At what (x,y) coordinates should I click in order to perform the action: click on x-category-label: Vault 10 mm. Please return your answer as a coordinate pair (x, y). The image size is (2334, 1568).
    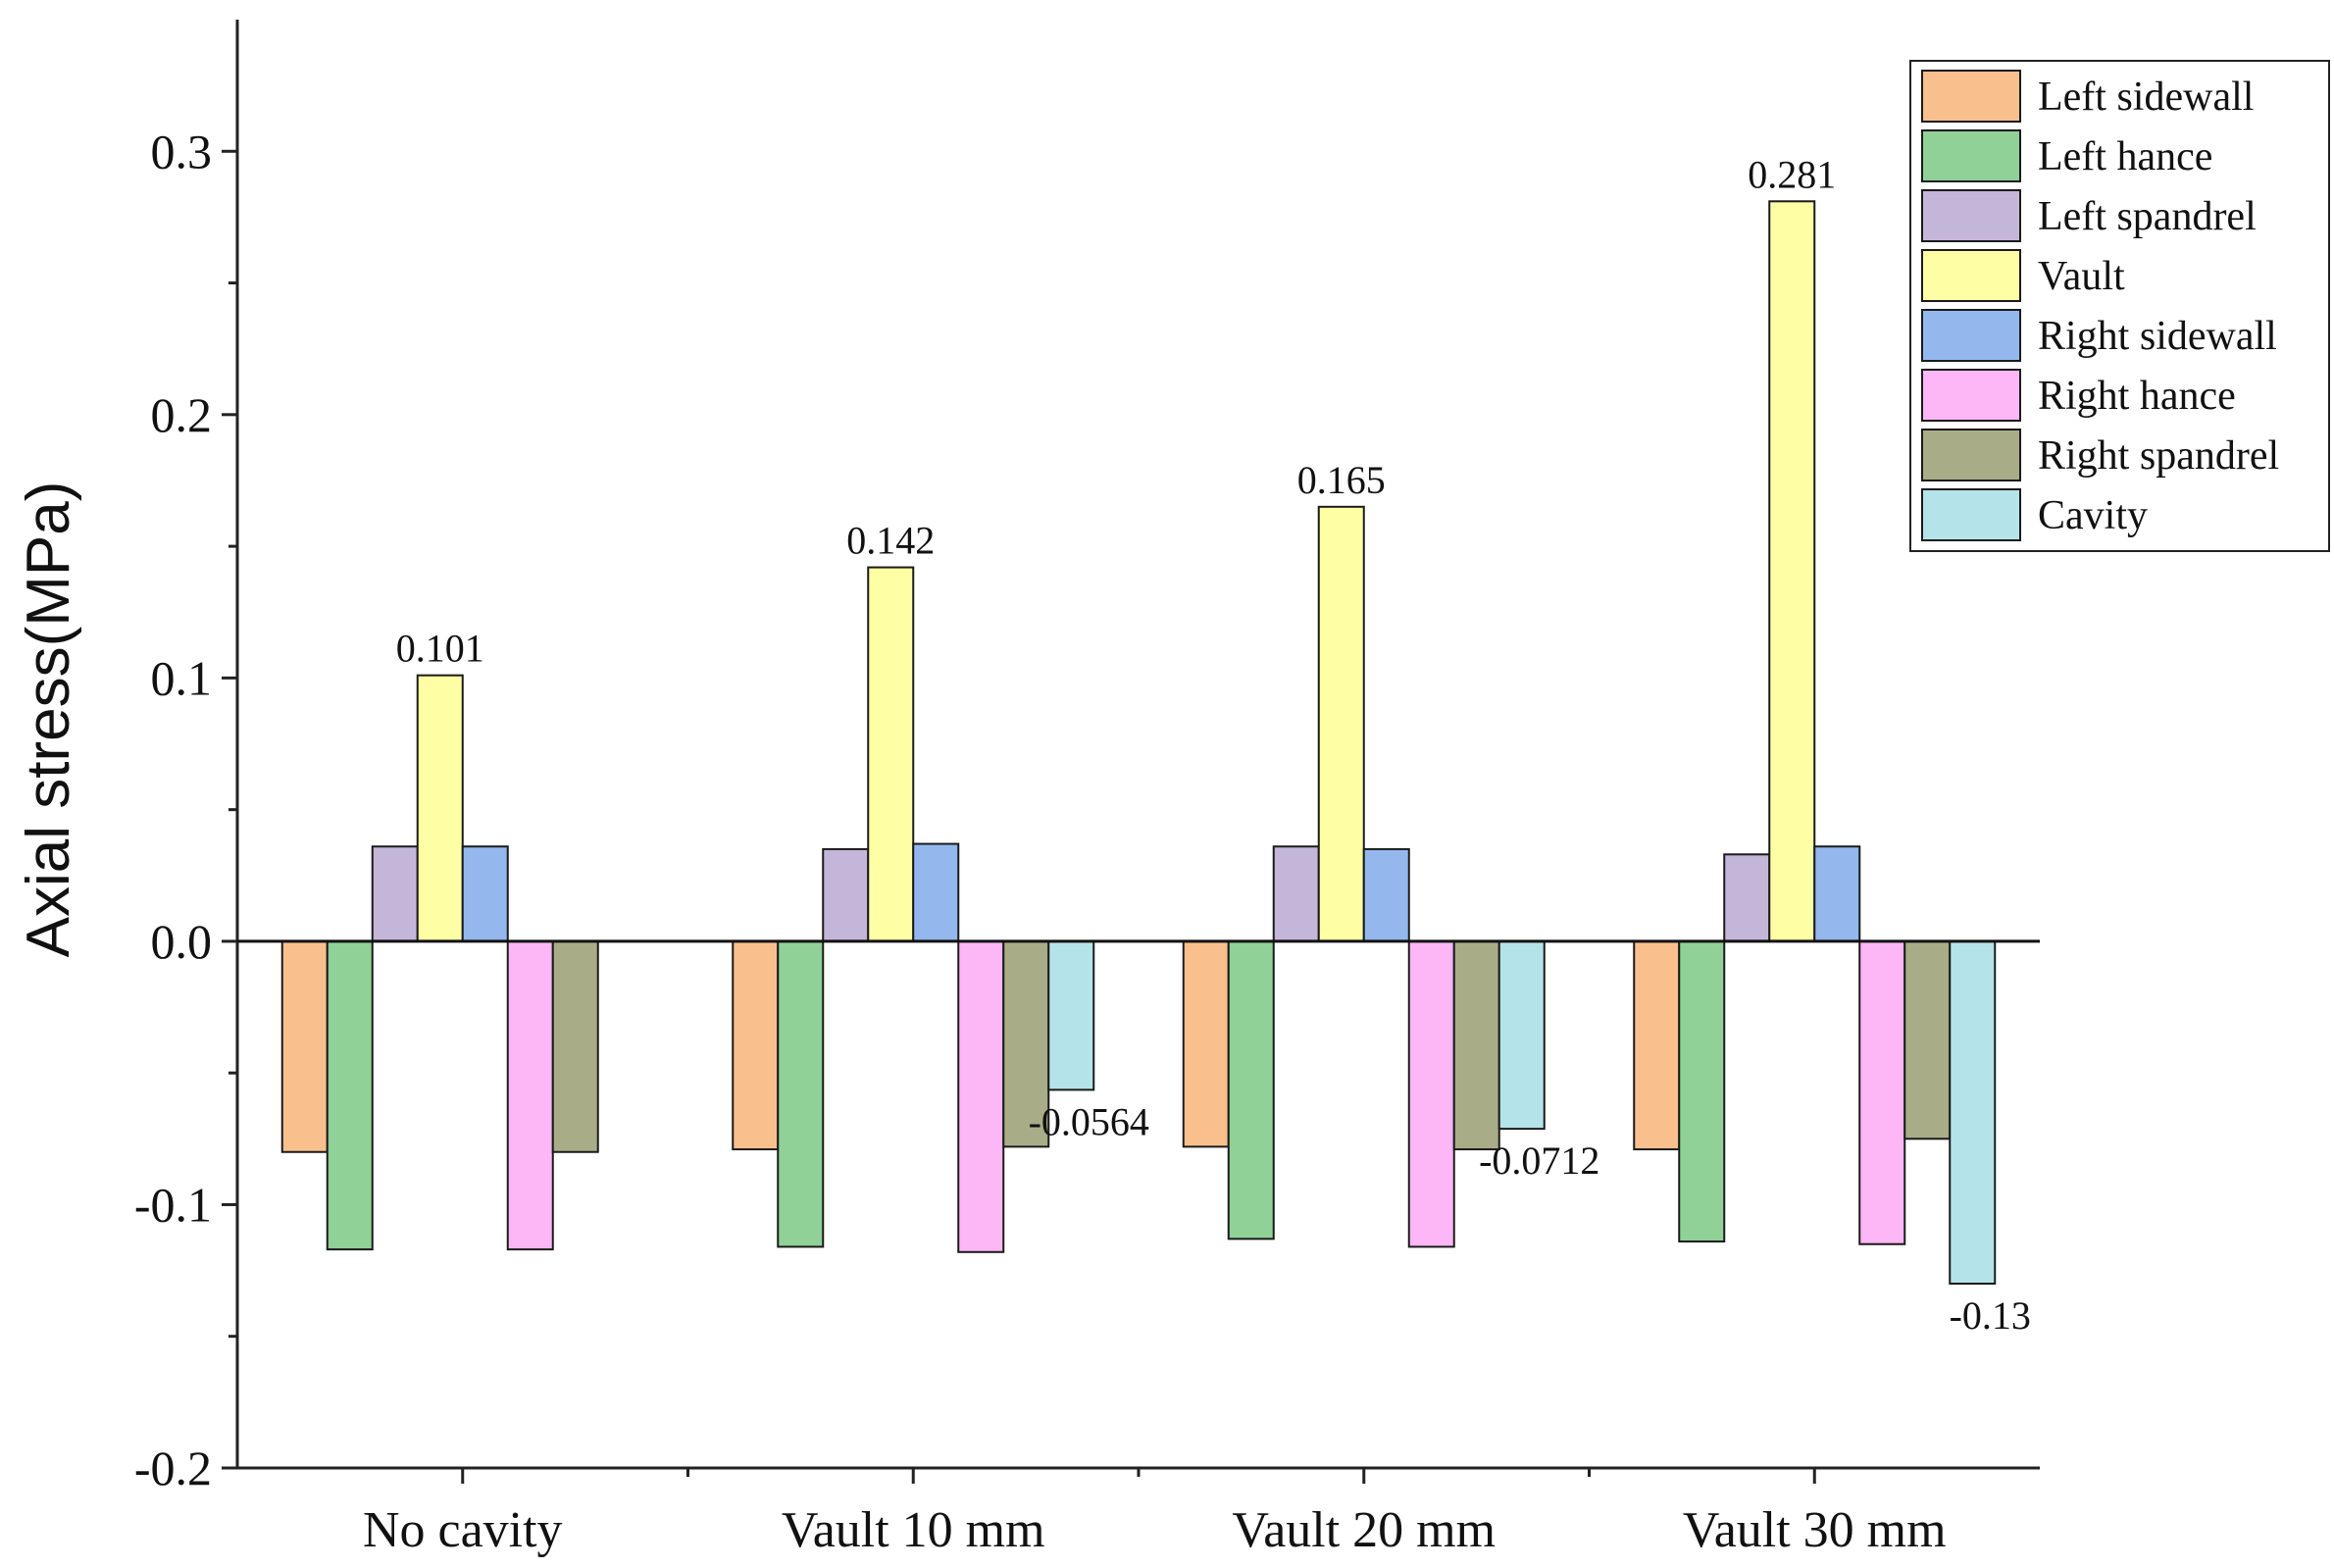
    Looking at the image, I should click on (913, 1530).